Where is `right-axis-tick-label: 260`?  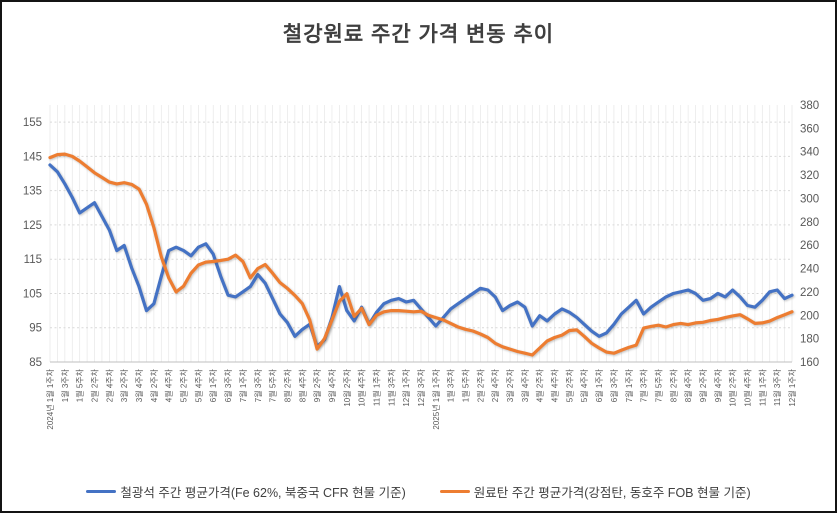
right-axis-tick-label: 260 is located at coordinates (809, 246).